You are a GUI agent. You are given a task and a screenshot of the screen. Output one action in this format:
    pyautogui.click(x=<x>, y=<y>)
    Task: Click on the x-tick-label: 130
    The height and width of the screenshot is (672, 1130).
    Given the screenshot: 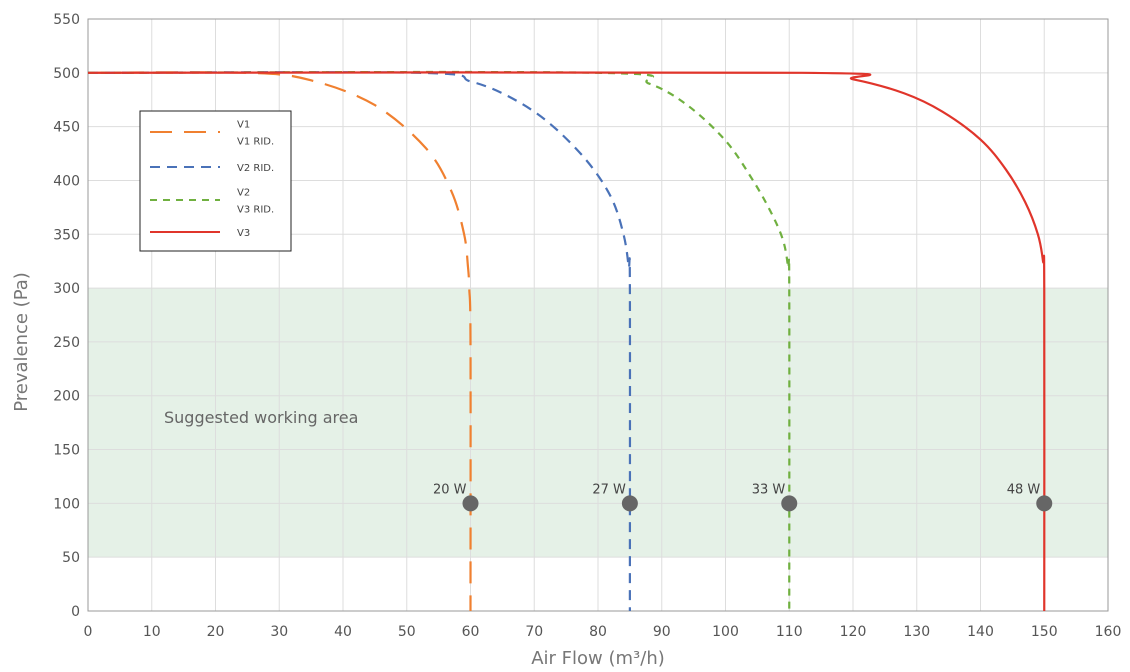 What is the action you would take?
    pyautogui.click(x=916, y=632)
    